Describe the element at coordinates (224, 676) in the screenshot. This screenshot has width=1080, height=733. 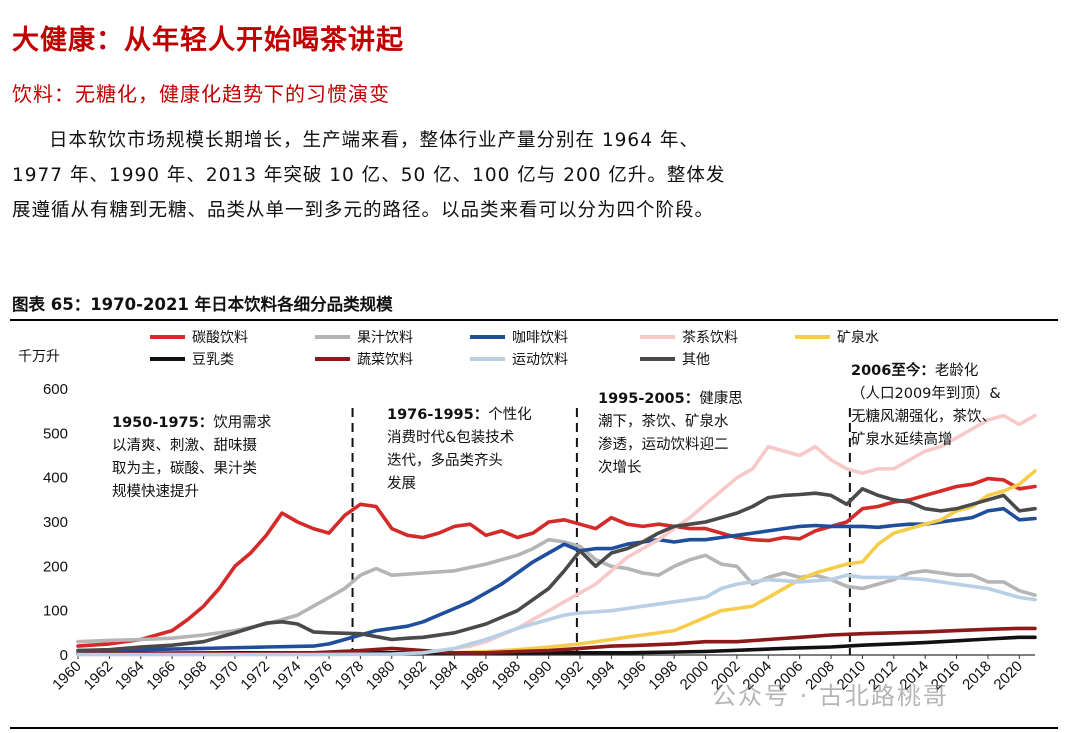
I see `x-tick-label: 1970` at that location.